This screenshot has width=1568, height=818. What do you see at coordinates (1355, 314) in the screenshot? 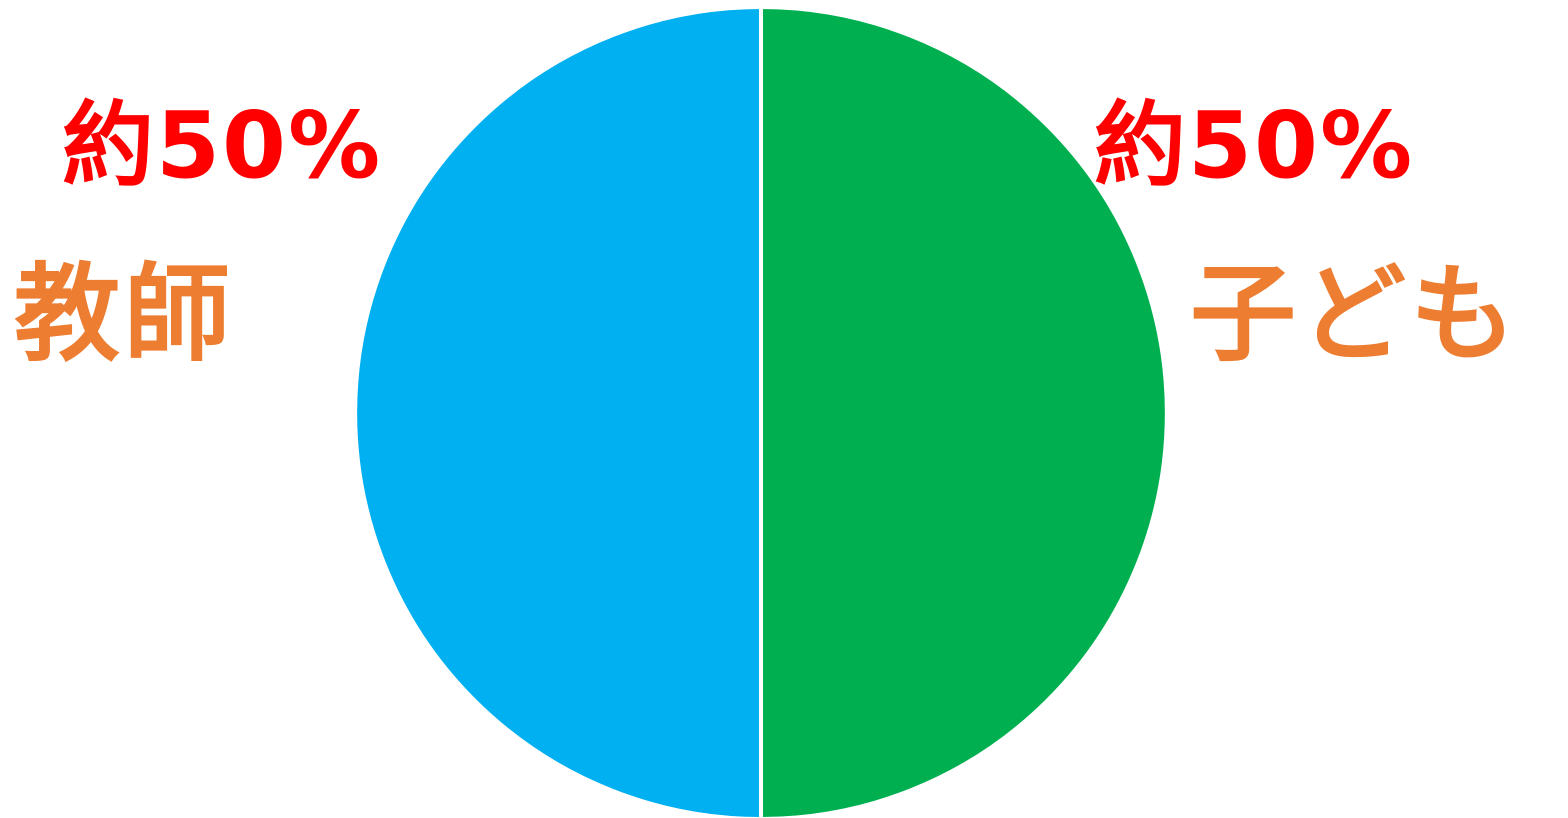
I see `category-label-children: 子ども` at bounding box center [1355, 314].